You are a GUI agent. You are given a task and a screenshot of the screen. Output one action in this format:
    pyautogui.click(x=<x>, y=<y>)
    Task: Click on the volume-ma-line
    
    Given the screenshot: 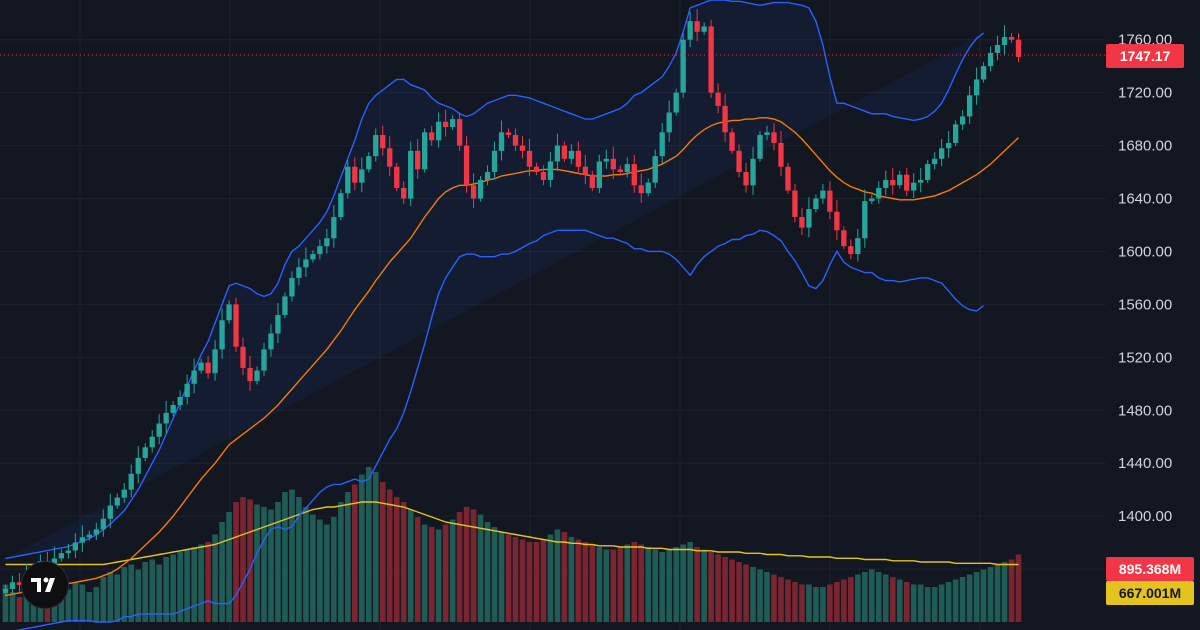 What is the action you would take?
    pyautogui.click(x=512, y=533)
    